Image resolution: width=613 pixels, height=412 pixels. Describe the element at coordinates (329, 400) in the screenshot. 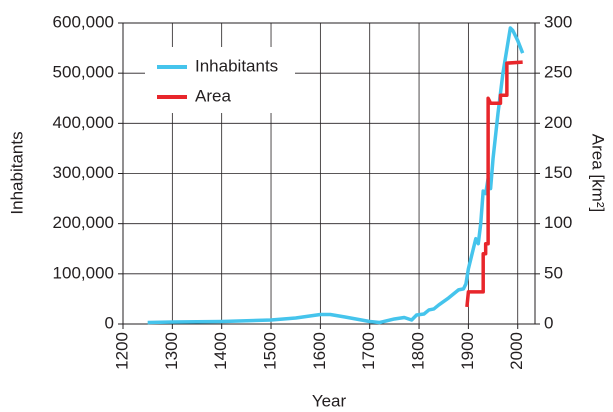

I see `x-axis-label: Year` at that location.